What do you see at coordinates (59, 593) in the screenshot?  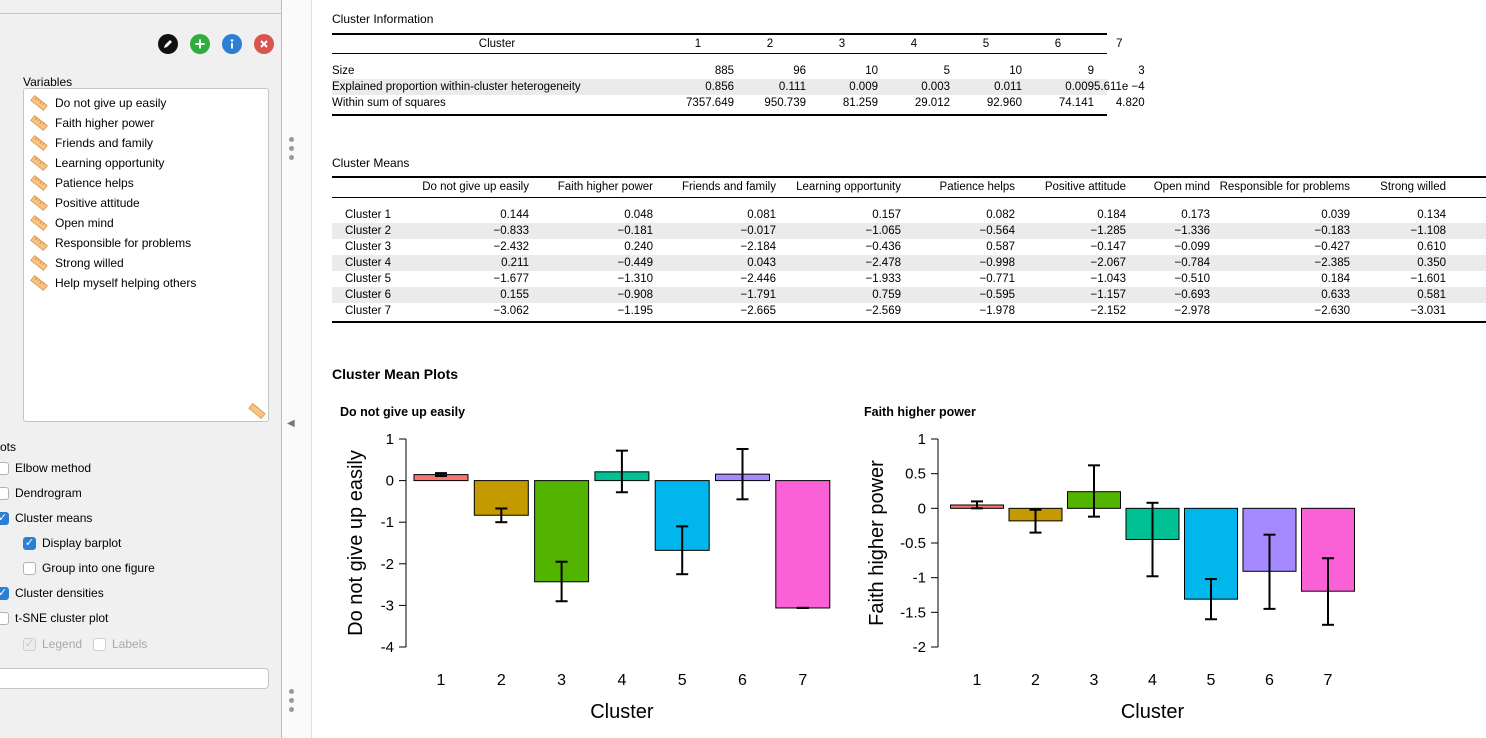 I see `option-label: Cluster densities` at bounding box center [59, 593].